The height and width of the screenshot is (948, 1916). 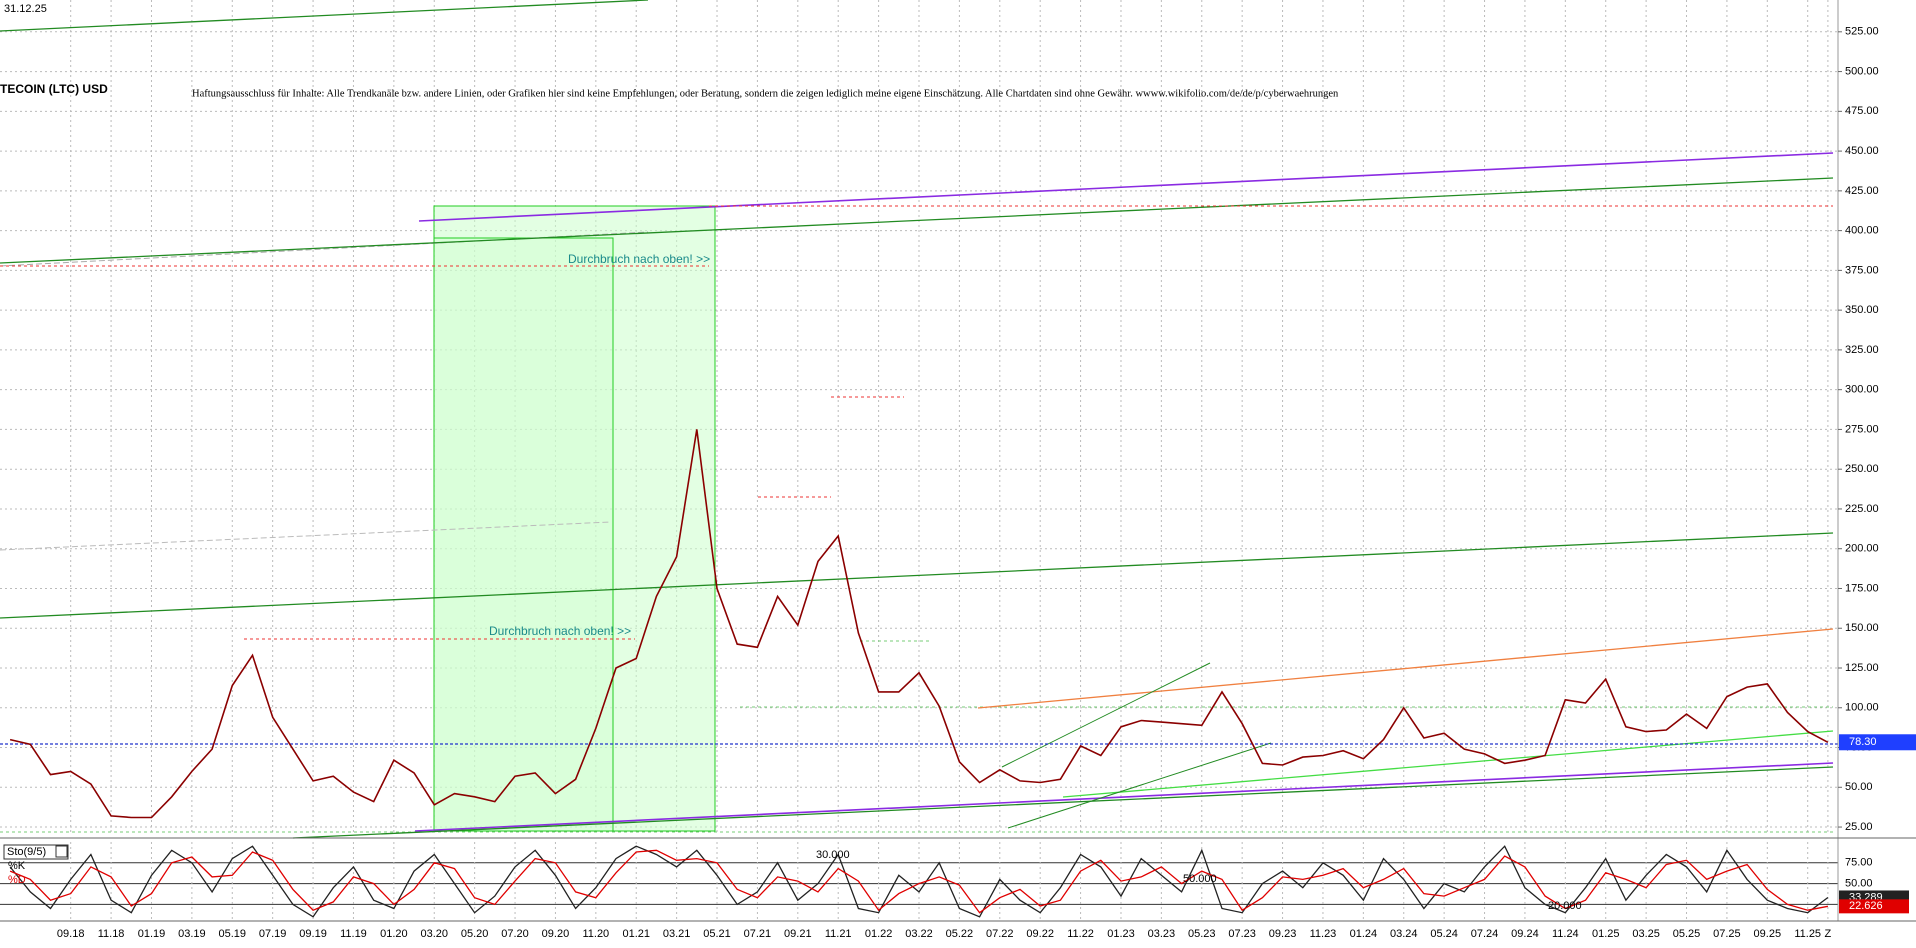 What do you see at coordinates (1859, 863) in the screenshot?
I see `y-tick-label: 75.00` at bounding box center [1859, 863].